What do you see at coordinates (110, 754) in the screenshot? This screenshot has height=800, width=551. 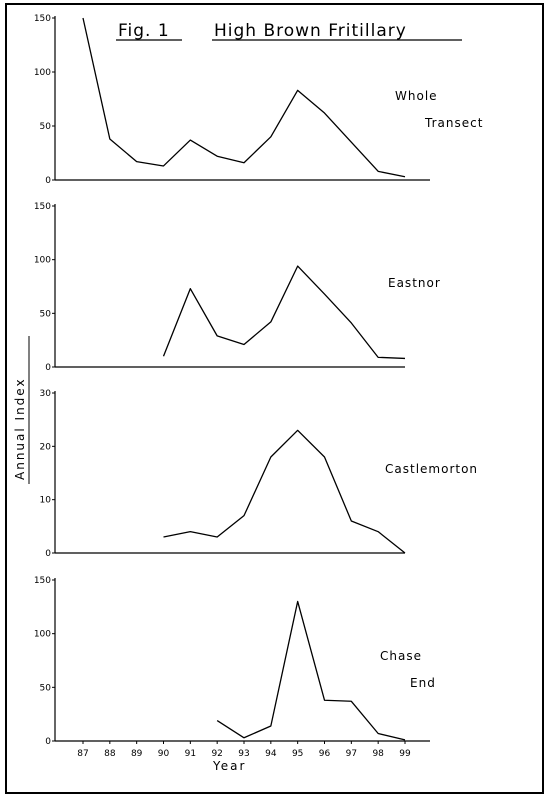 I see `x-tick-label: 88` at bounding box center [110, 754].